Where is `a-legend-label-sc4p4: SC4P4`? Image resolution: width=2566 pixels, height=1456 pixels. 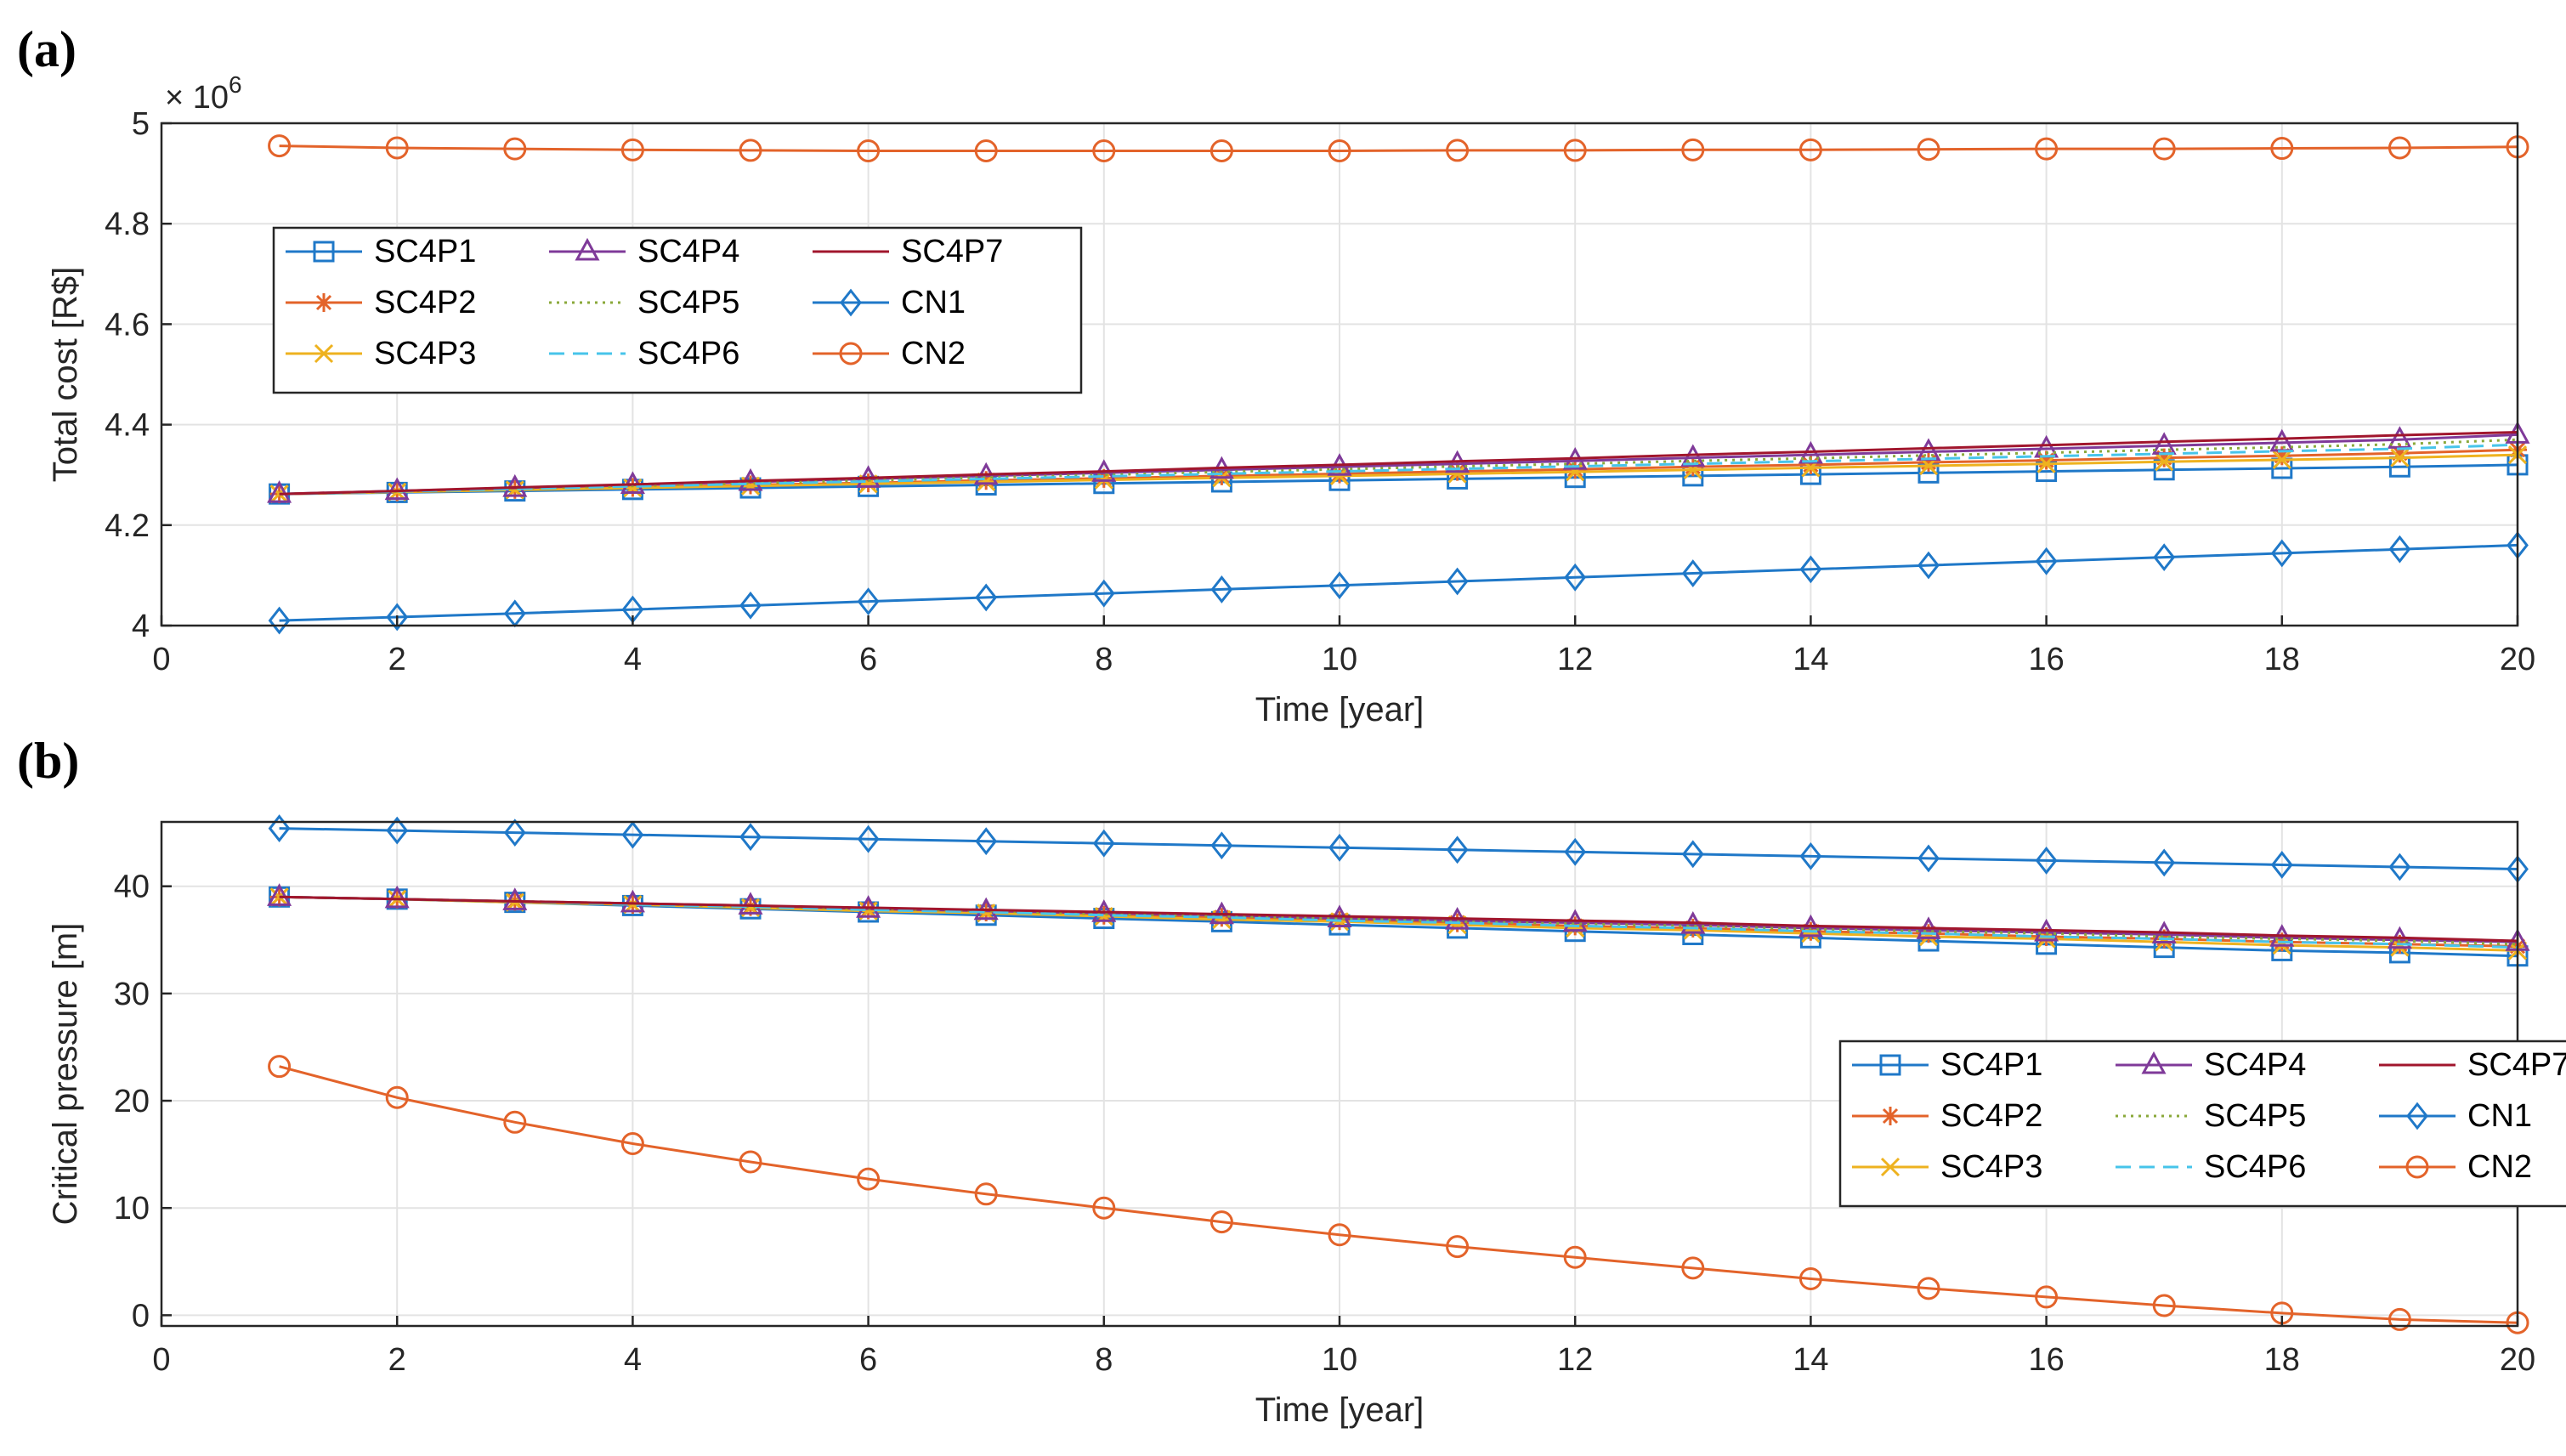 a-legend-label-sc4p4: SC4P4 is located at coordinates (688, 252).